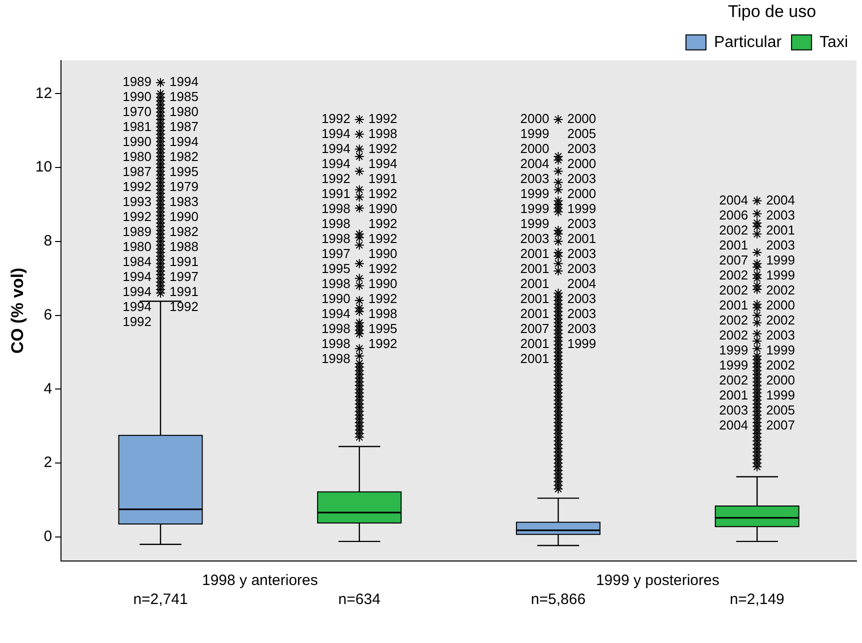 The image size is (862, 643). Describe the element at coordinates (658, 581) in the screenshot. I see `text: 1999 y posteriores` at that location.